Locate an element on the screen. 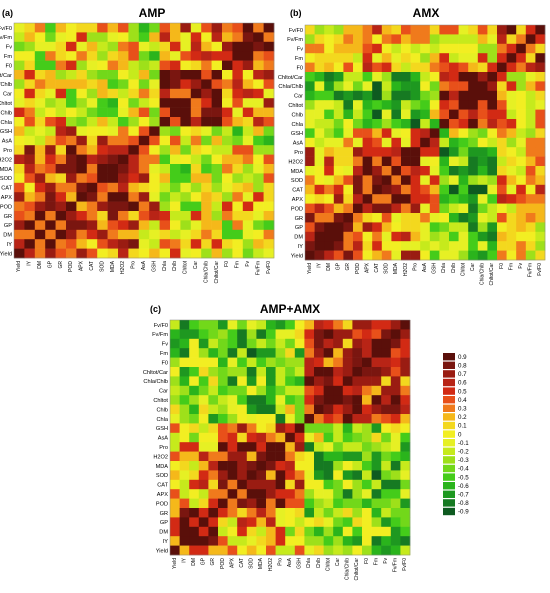 This screenshot has height=593, width=550. legend-label: 0.6 is located at coordinates (462, 383).